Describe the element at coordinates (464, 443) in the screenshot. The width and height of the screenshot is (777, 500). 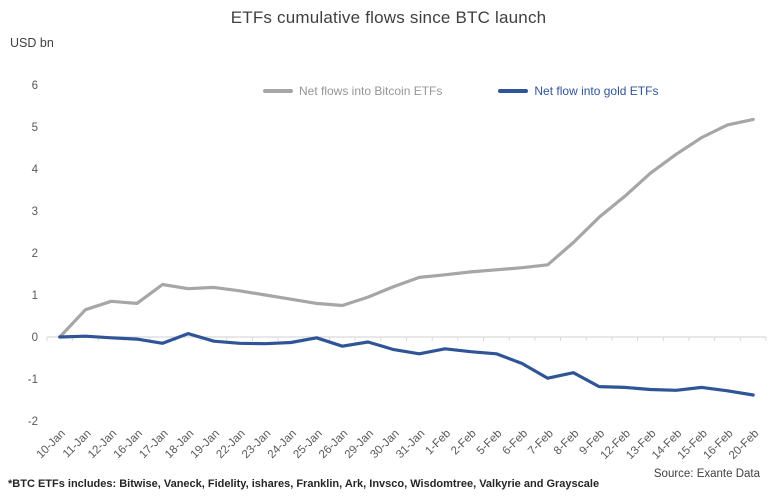
I see `x-tick-label: 2-Feb` at that location.